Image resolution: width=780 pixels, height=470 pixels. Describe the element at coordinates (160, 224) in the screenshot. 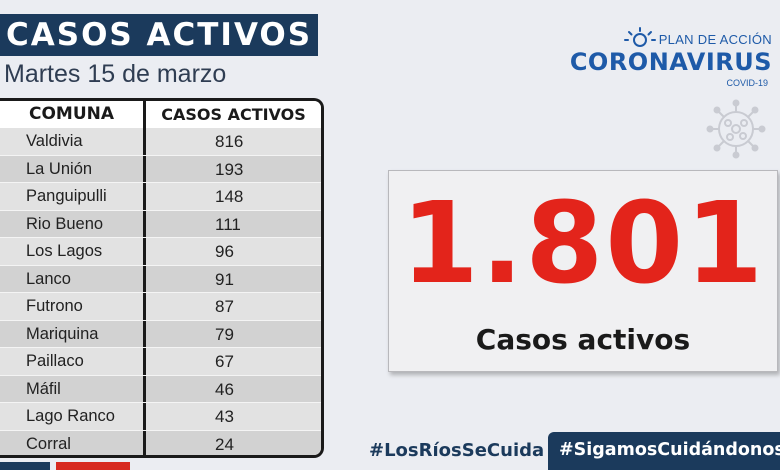

I see `table-row: Rio Bueno 111` at that location.